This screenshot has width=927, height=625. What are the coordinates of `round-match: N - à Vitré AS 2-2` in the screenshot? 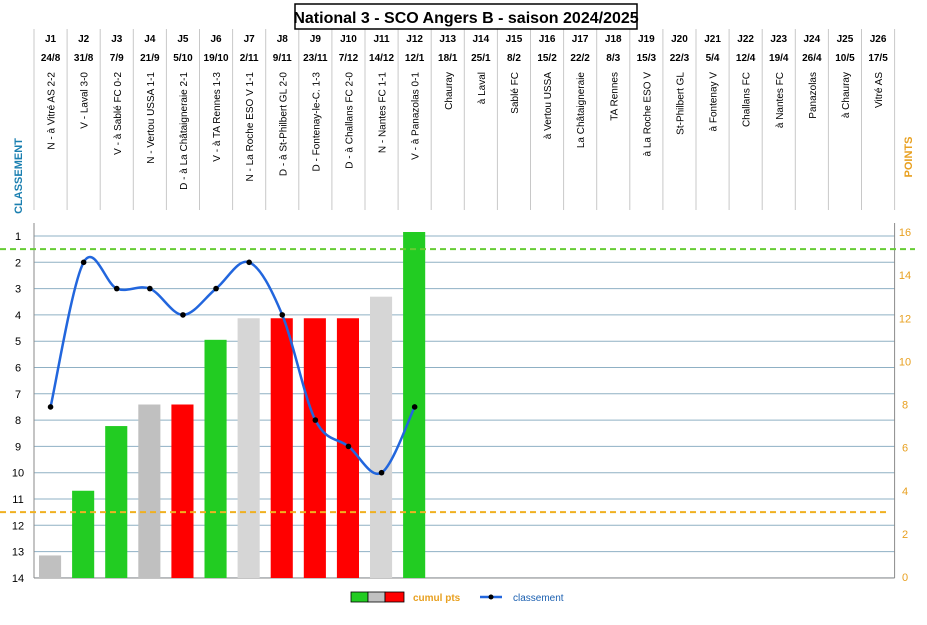 It's located at (52, 111).